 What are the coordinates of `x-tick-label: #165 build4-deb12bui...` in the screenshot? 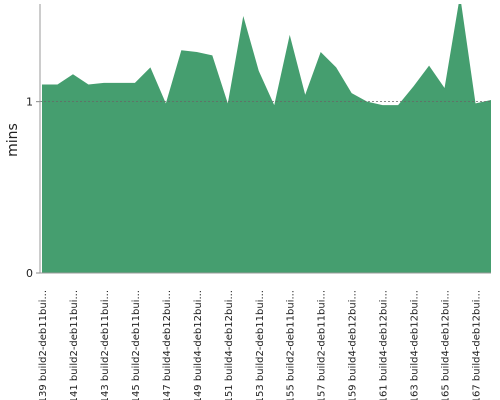 It's located at (446, 345).